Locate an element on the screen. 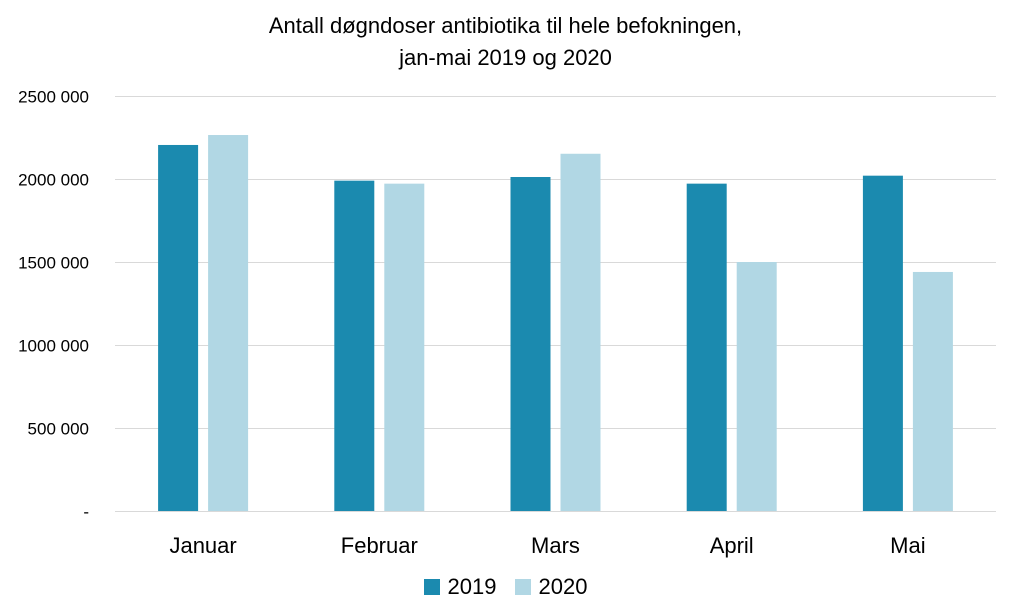 Image resolution: width=1011 pixels, height=616 pixels. legend-swatch-2019 is located at coordinates (431, 587).